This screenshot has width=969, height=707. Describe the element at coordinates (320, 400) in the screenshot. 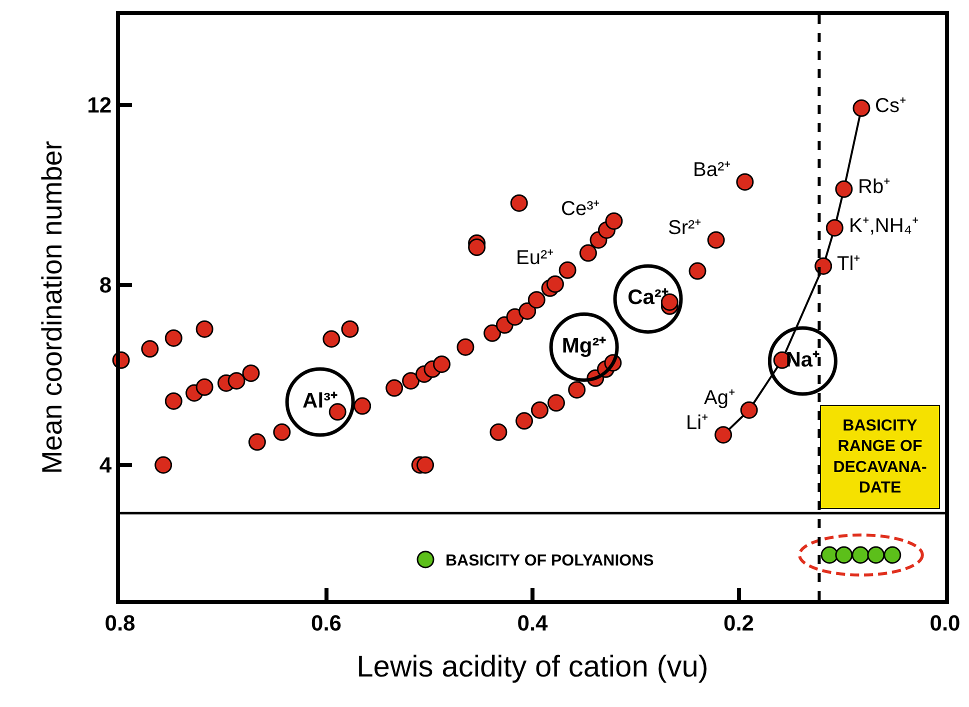

I see `data-label: Al³⁺` at that location.